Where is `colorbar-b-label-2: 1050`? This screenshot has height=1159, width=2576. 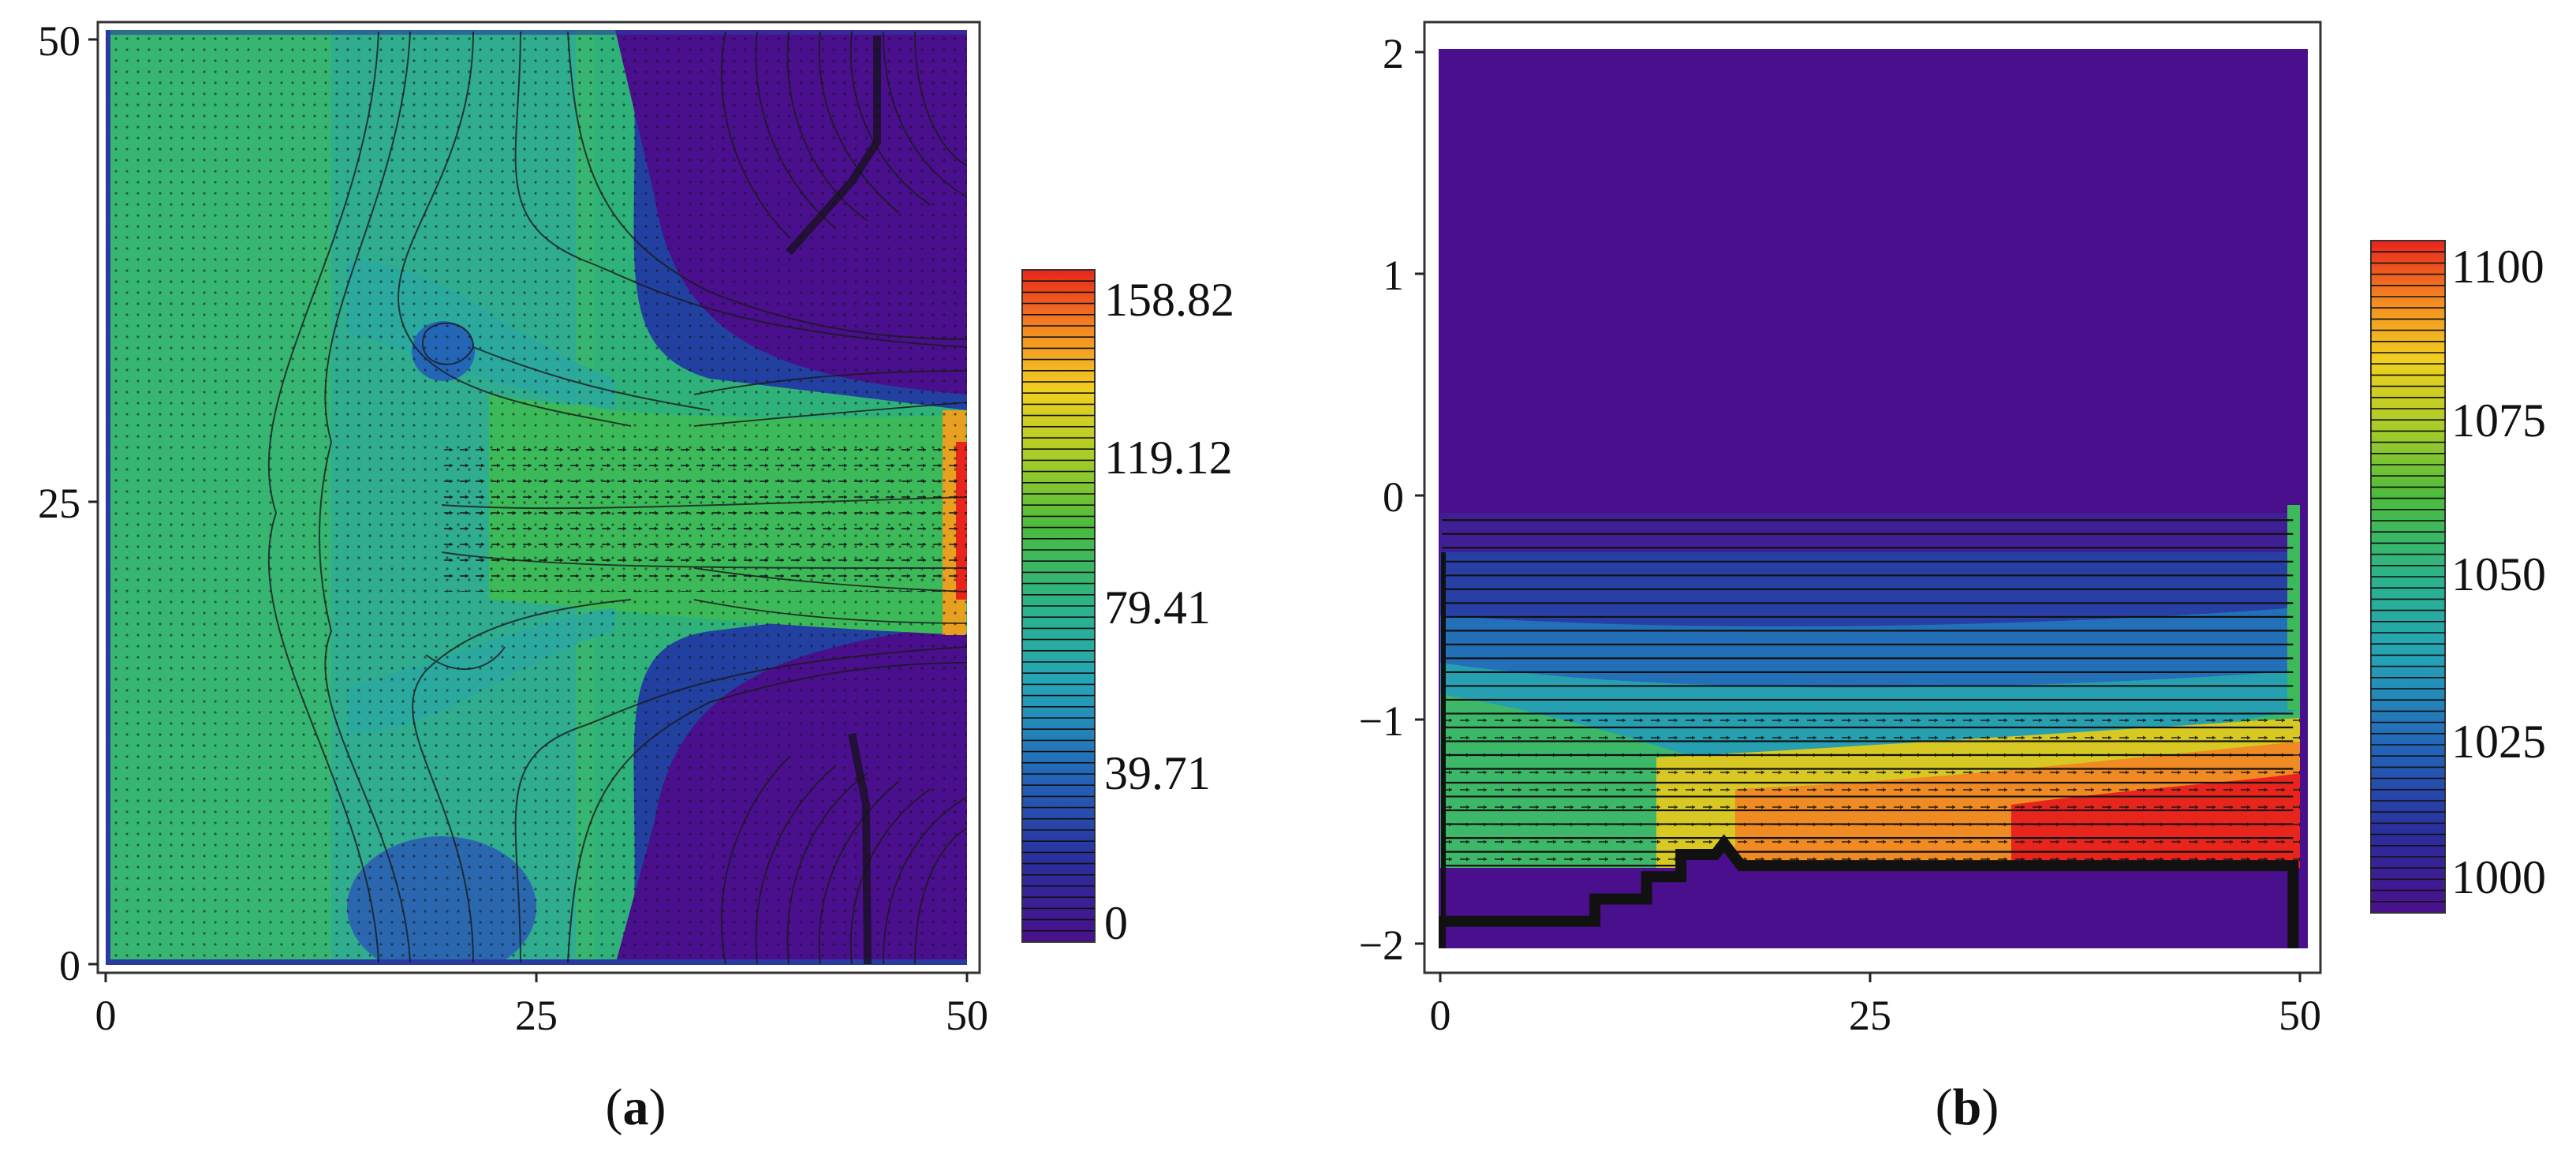 colorbar-b-label-2: 1050 is located at coordinates (2498, 574).